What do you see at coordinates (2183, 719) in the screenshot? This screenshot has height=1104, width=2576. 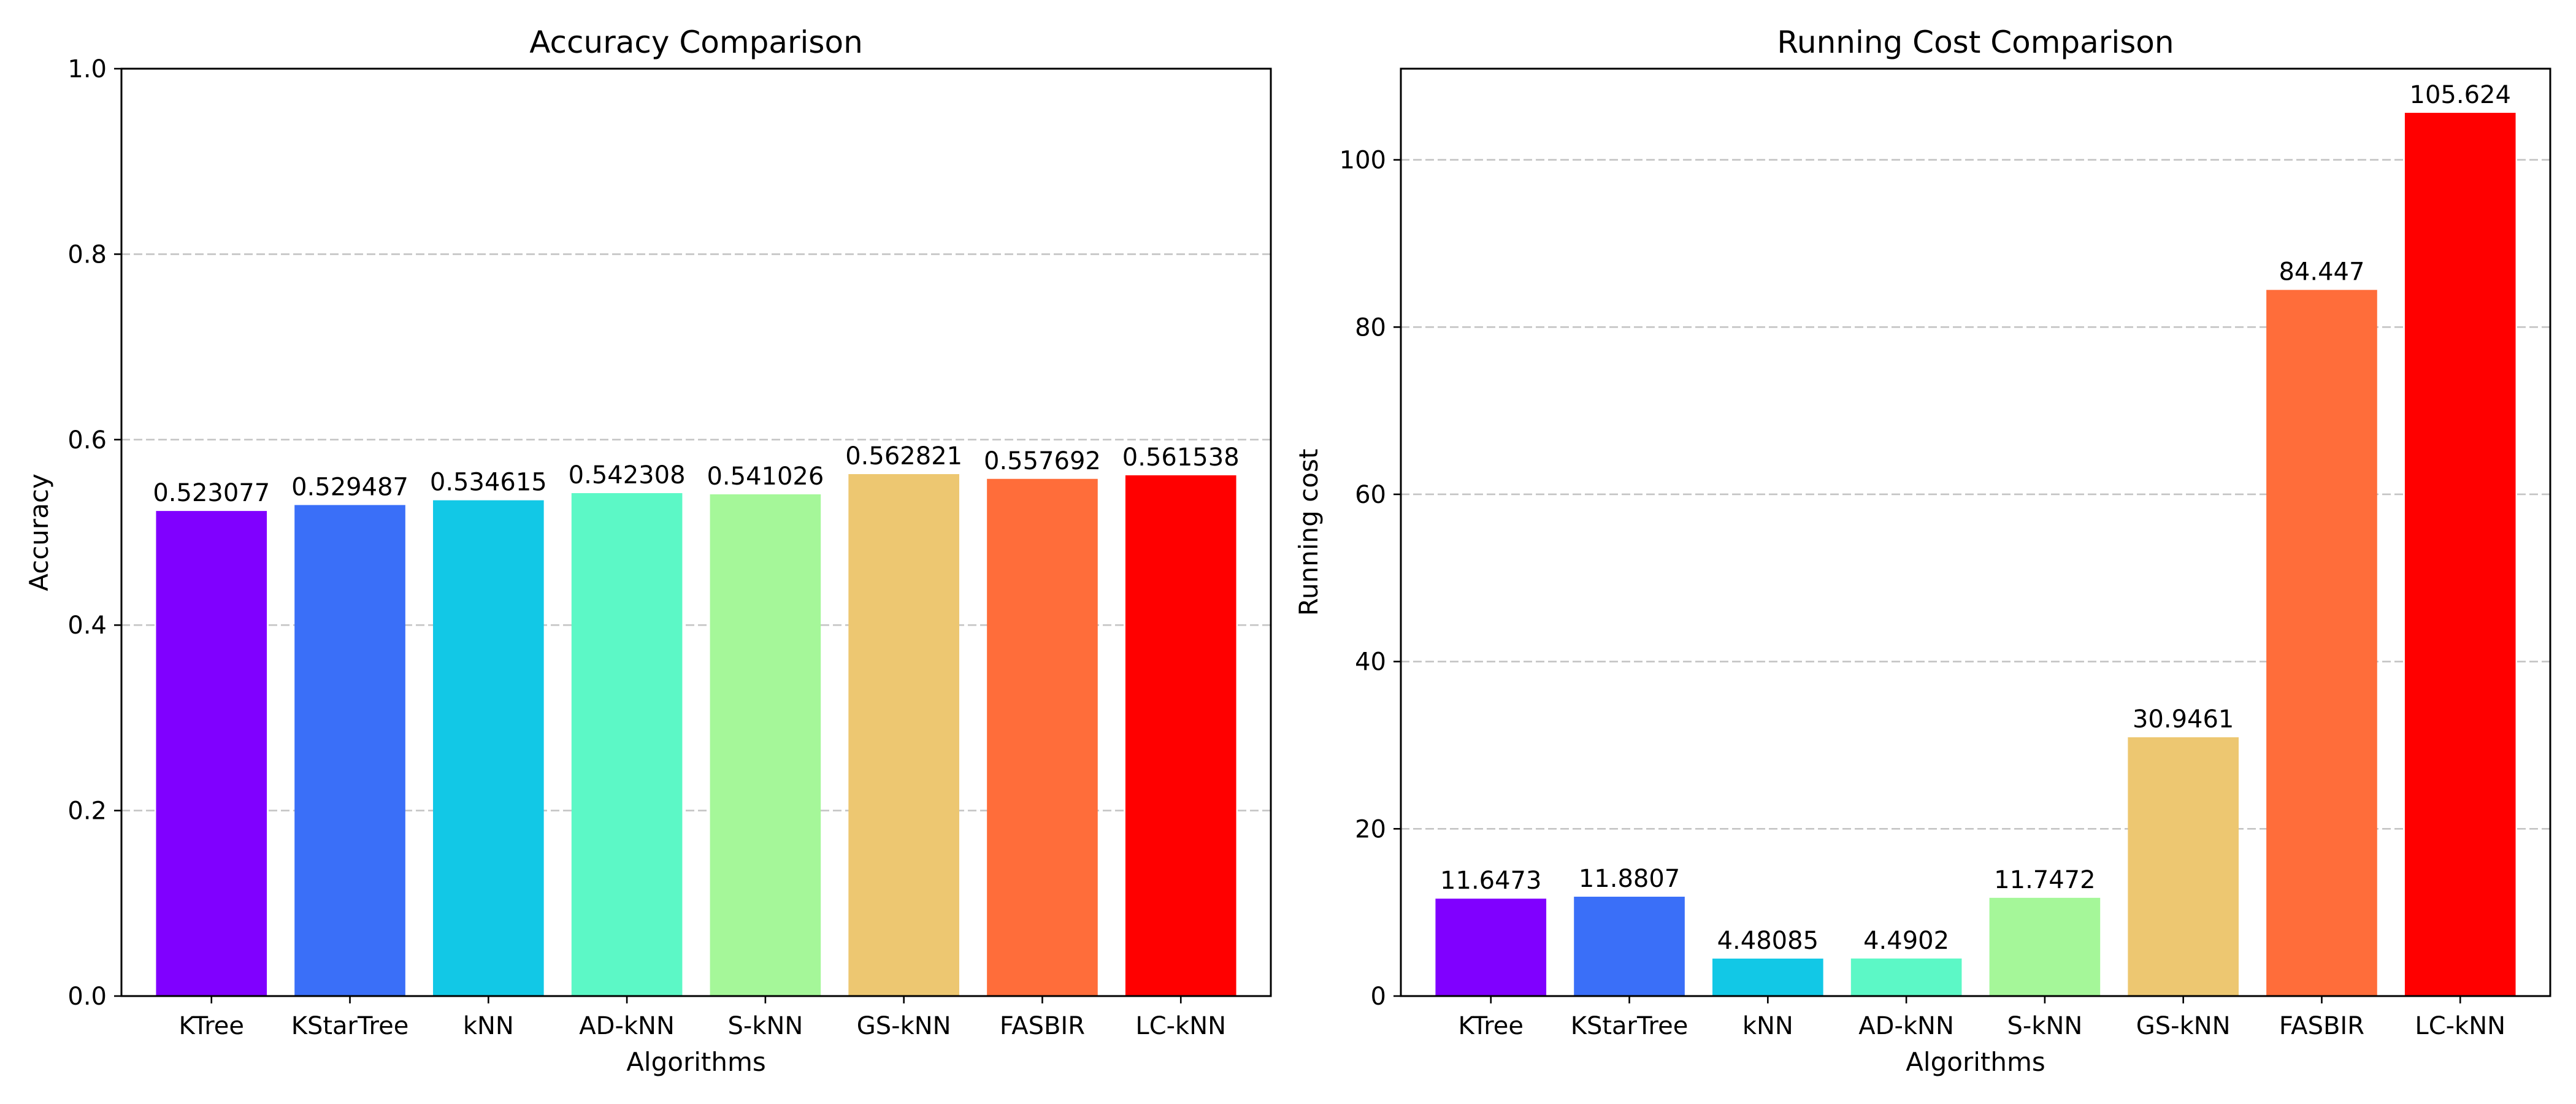 I see `running-cost-value-label: 30.9461` at bounding box center [2183, 719].